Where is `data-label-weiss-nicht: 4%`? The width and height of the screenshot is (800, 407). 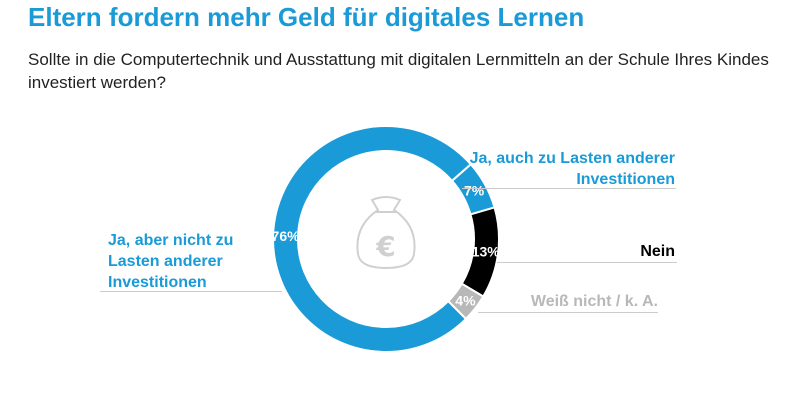
data-label-weiss-nicht: 4% is located at coordinates (465, 301).